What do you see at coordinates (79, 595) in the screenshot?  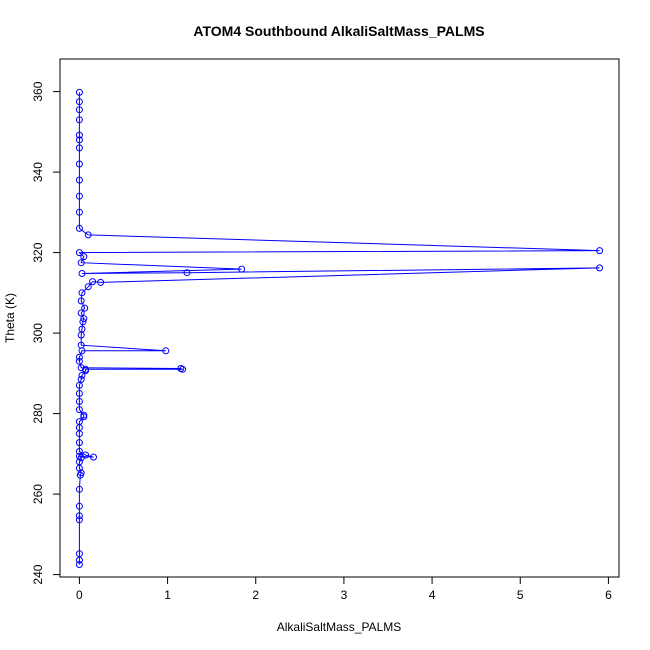 I see `x-tick-label: 0` at bounding box center [79, 595].